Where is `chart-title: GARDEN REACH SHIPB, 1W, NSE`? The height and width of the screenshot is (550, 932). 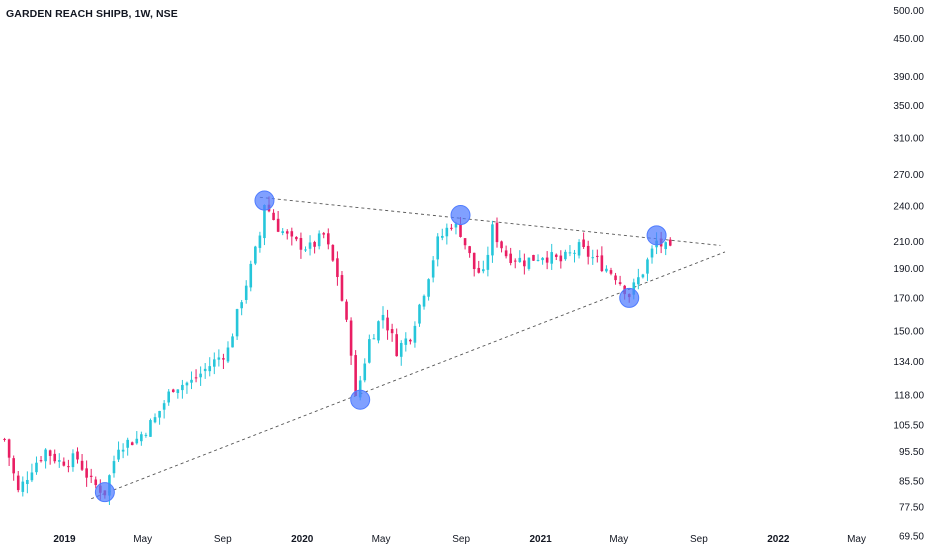
chart-title: GARDEN REACH SHIPB, 1W, NSE is located at coordinates (92, 14).